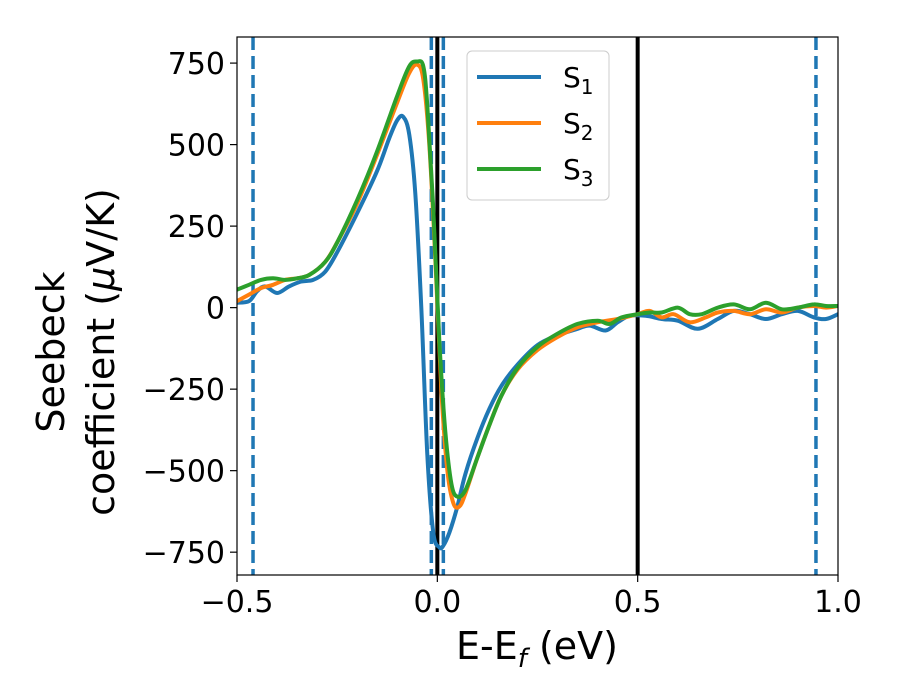 The height and width of the screenshot is (700, 900). I want to click on x-tick-label: 0.0, so click(437, 602).